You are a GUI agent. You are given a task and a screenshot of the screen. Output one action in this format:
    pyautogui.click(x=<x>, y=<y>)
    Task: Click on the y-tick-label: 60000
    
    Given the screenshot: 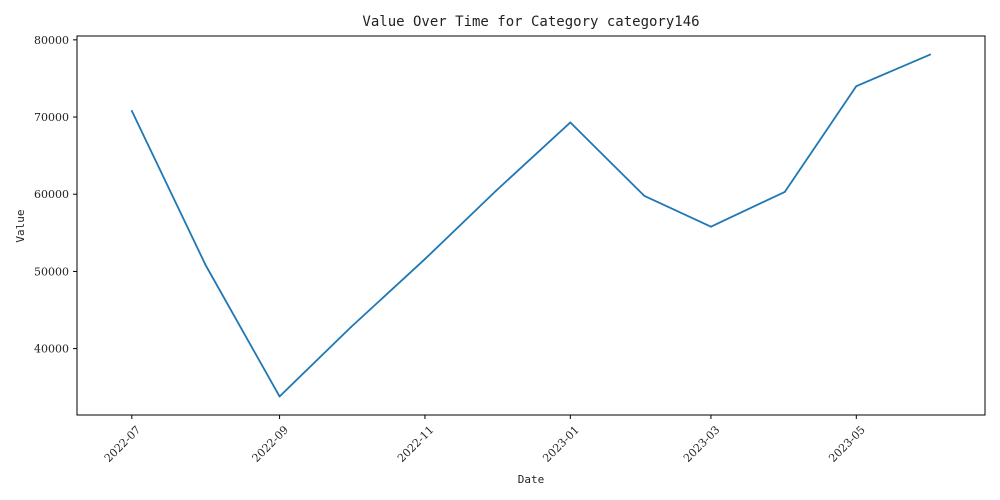 What is the action you would take?
    pyautogui.click(x=51, y=194)
    